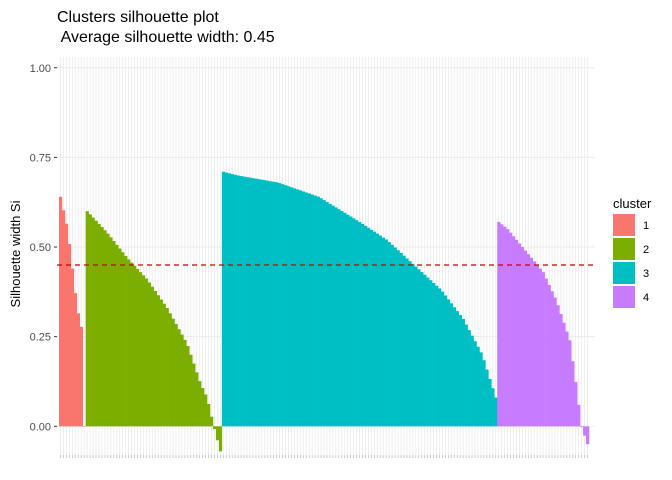 The height and width of the screenshot is (480, 672). I want to click on chart-subtitle: Average silhouette width: 0.45, so click(166, 37).